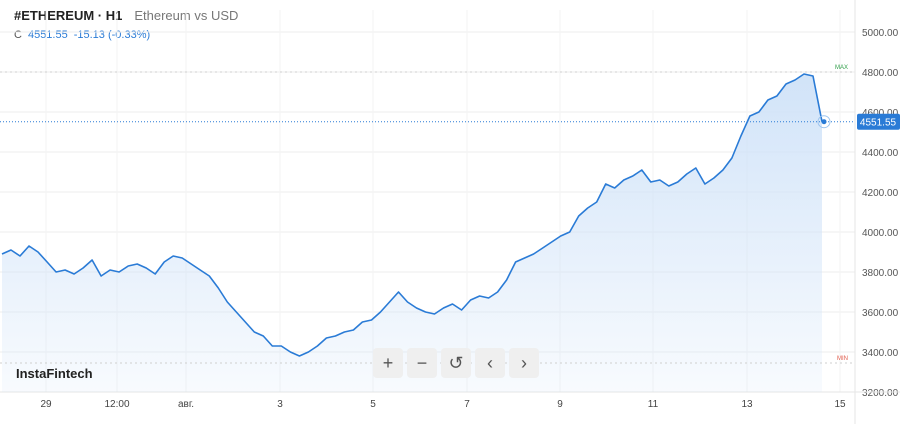  What do you see at coordinates (467, 404) in the screenshot?
I see `x-tick-label: 7` at bounding box center [467, 404].